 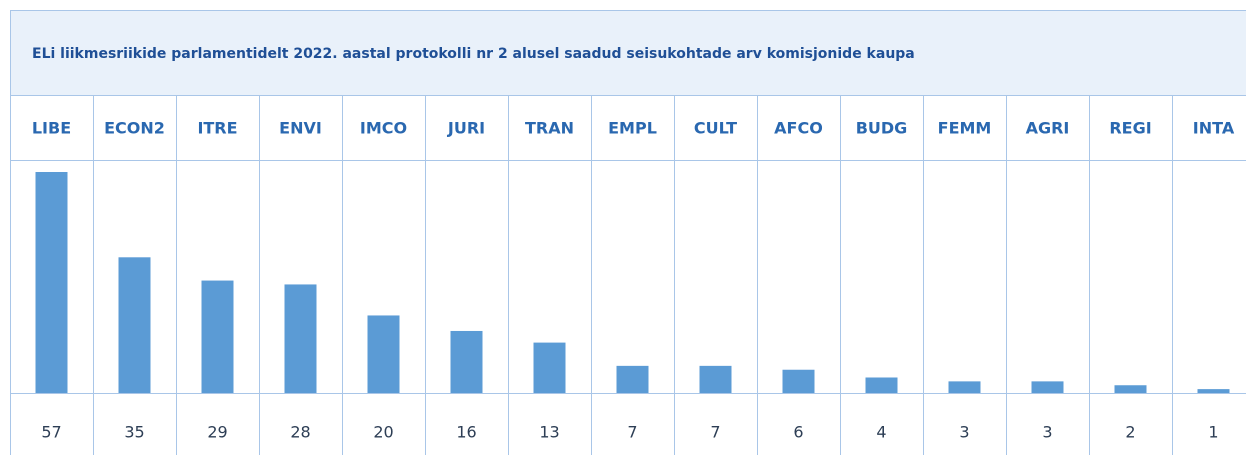 What do you see at coordinates (300, 128) in the screenshot?
I see `category-label: ENVI` at bounding box center [300, 128].